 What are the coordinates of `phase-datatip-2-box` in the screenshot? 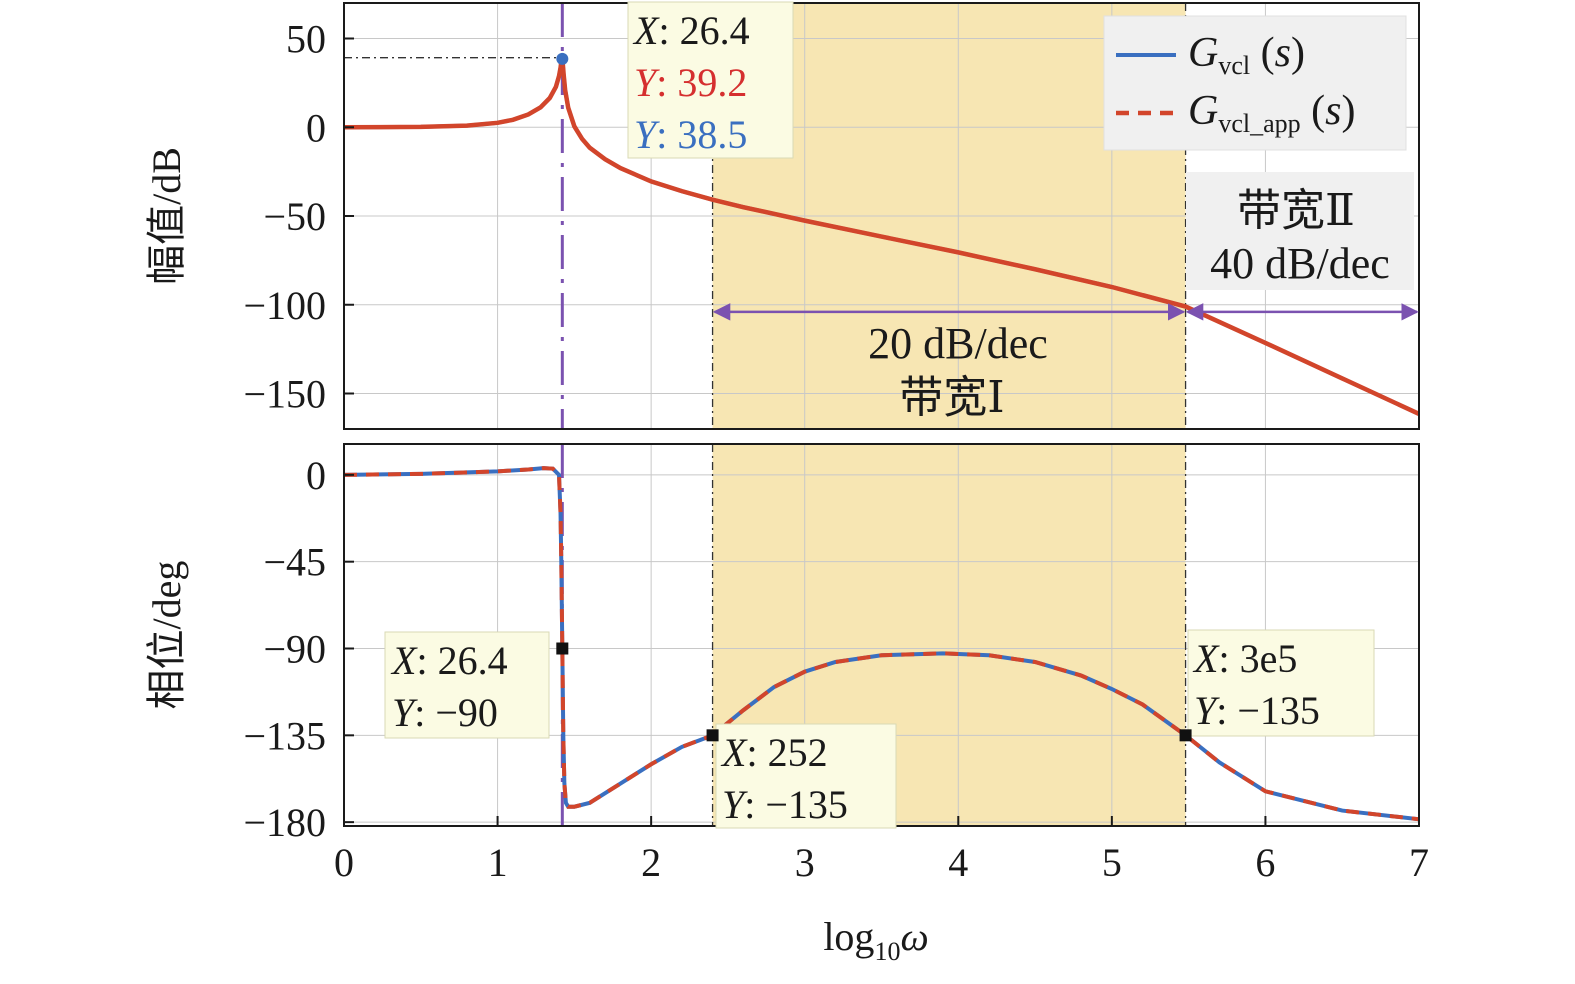 It's located at (806, 776).